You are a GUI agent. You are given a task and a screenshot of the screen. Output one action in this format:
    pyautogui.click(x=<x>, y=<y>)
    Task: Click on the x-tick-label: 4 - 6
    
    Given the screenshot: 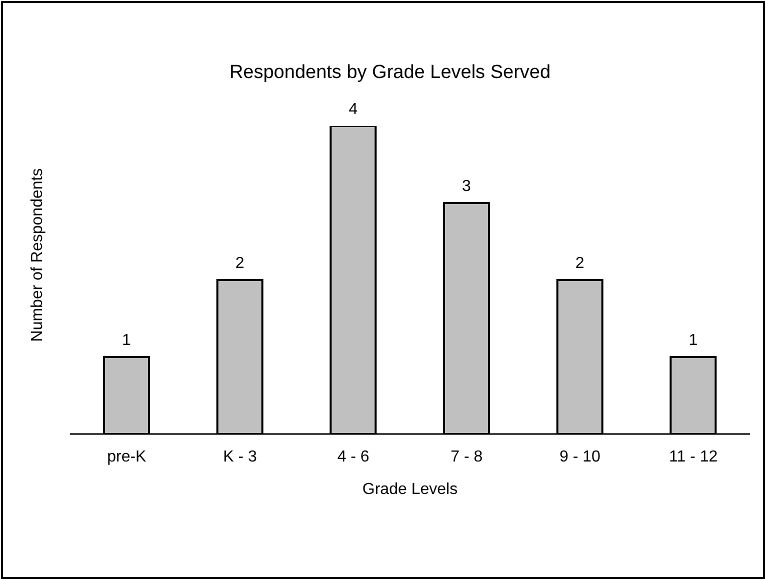 What is the action you would take?
    pyautogui.click(x=353, y=457)
    